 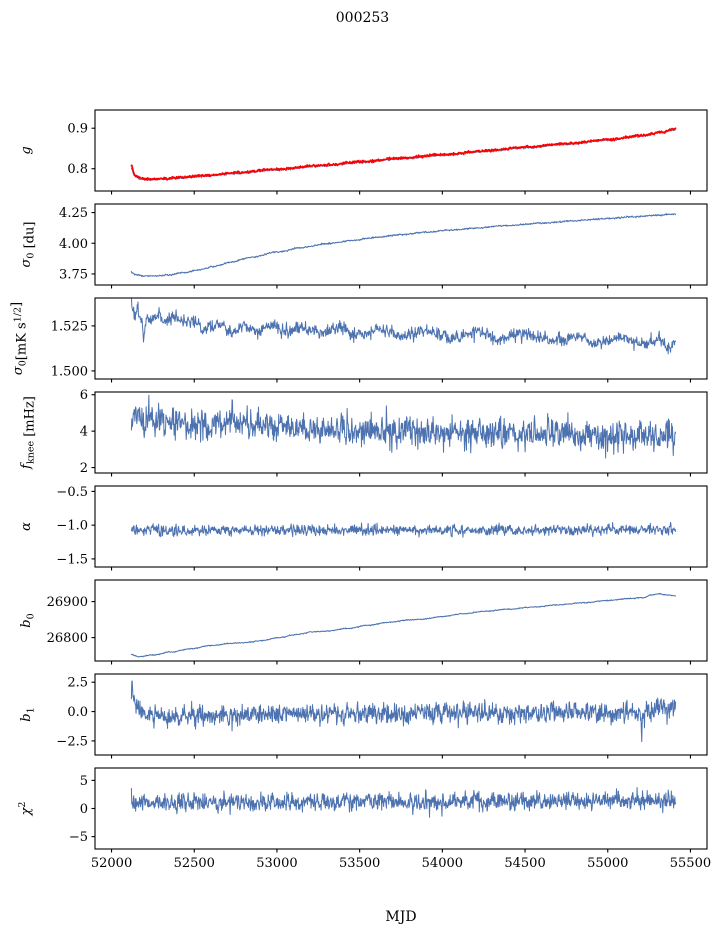 What do you see at coordinates (84, 432) in the screenshot?
I see `y-tick-label: 4` at bounding box center [84, 432].